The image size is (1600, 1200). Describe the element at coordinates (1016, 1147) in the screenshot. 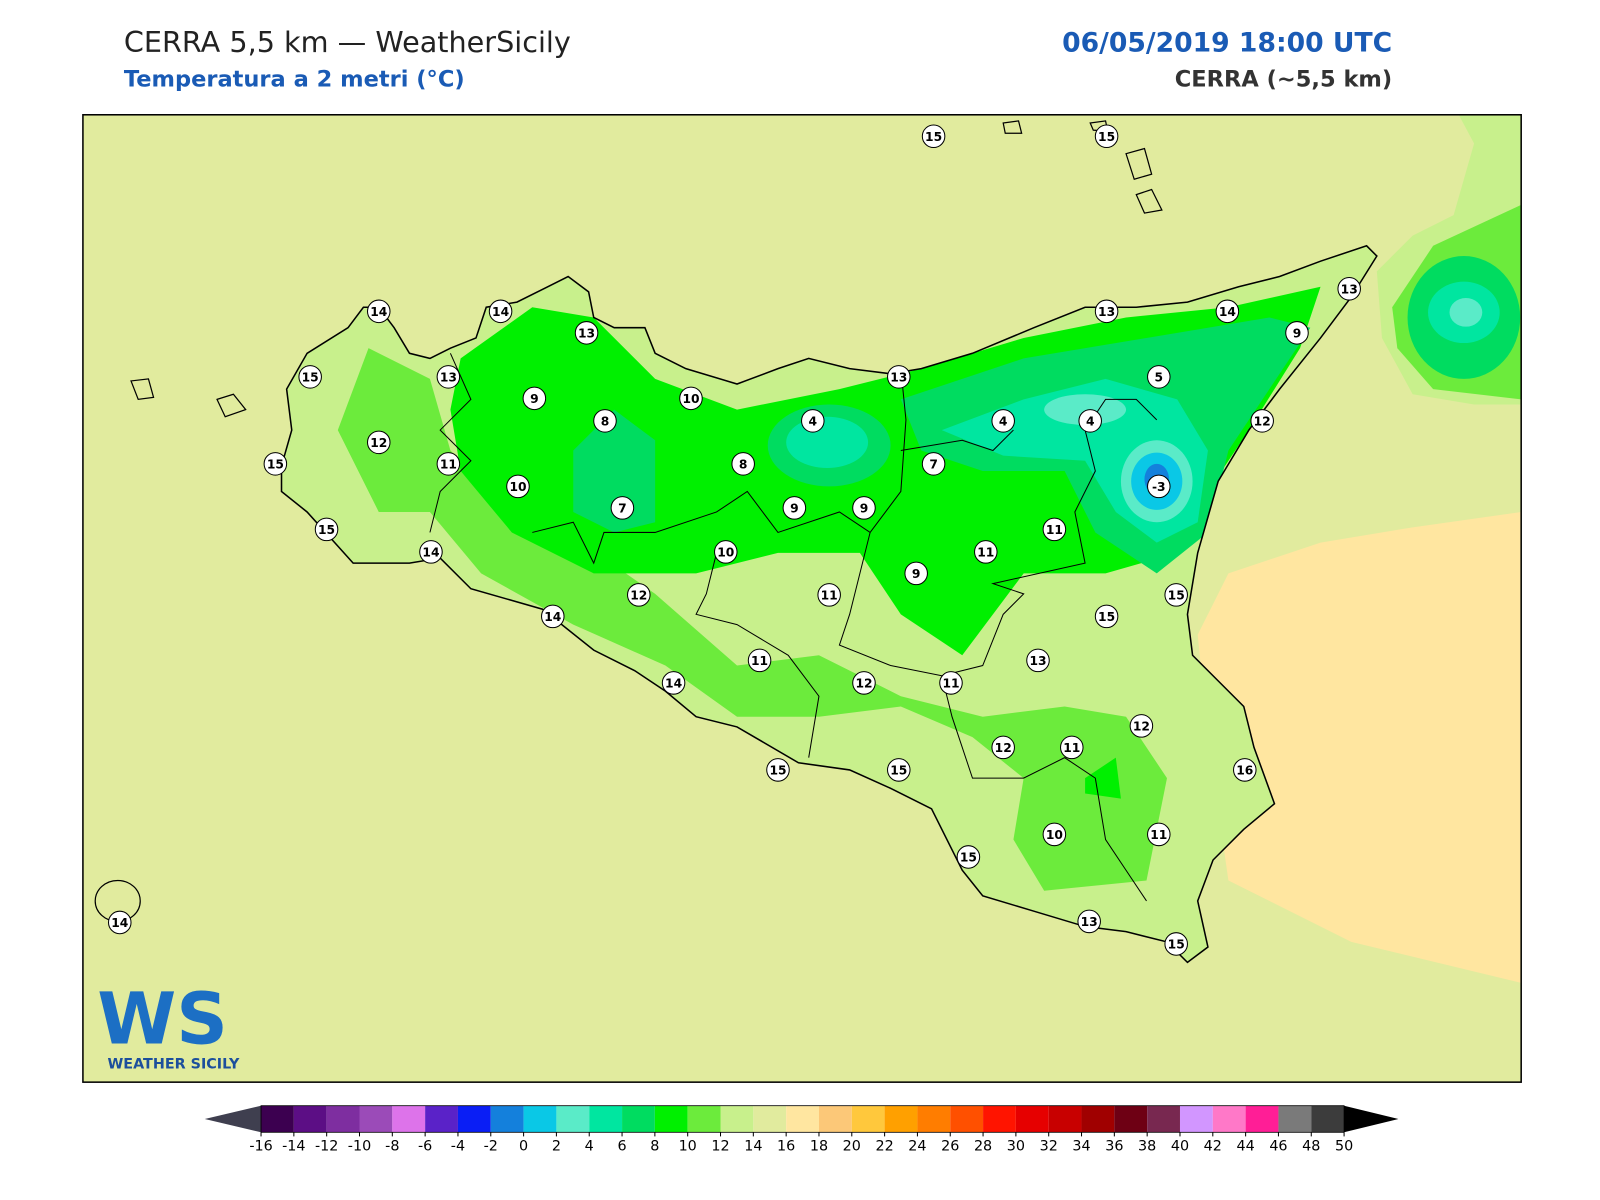

I see `colorbar-tick-label: 30` at that location.